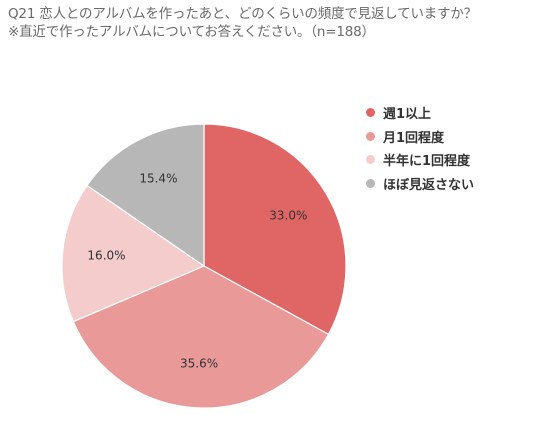 The height and width of the screenshot is (430, 536). I want to click on chart-title-line-2: ※直近で作ったアルバムについてお答えください。（n=188）, so click(191, 32).